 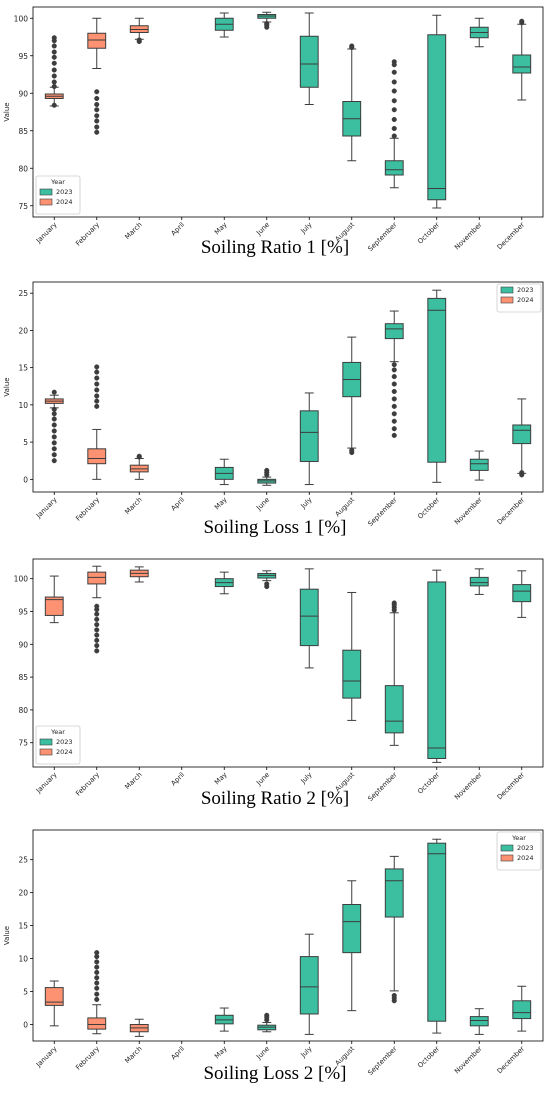 I want to click on chart-caption-4: Soiling Loss 2 [%], so click(x=275, y=1073).